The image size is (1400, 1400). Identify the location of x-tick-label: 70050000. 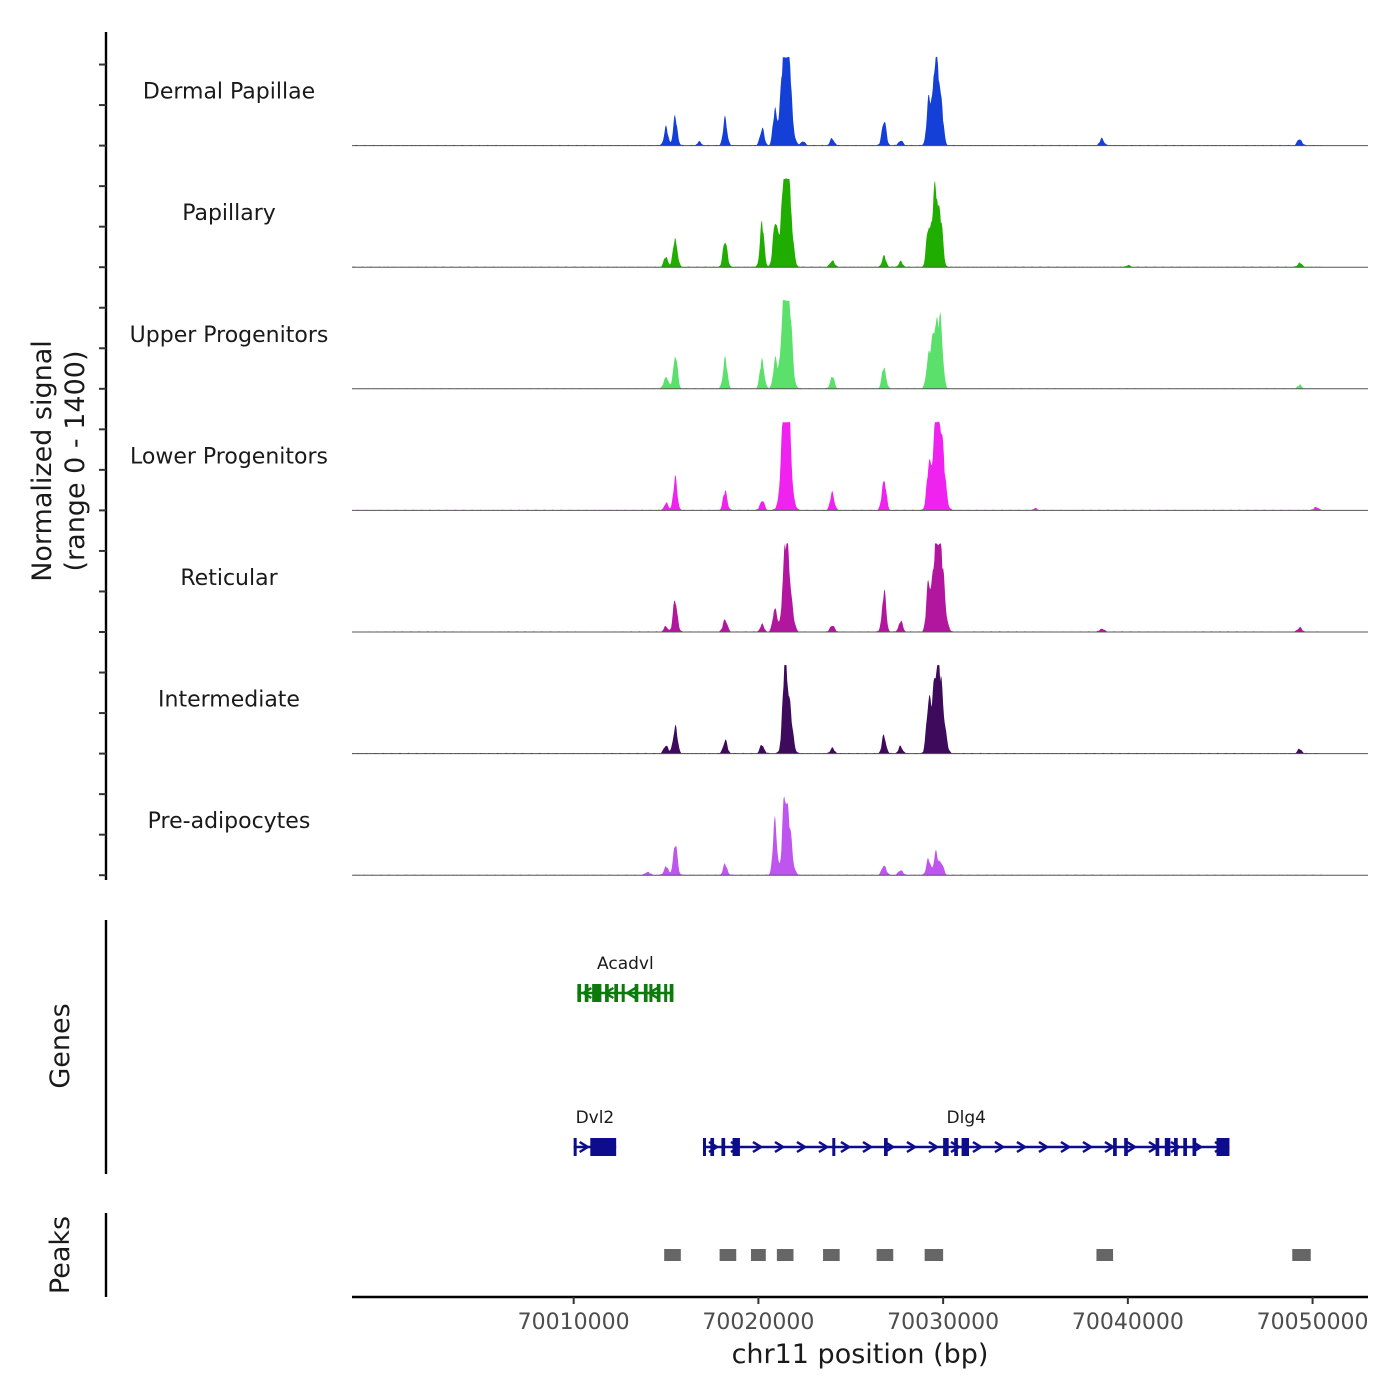
(1313, 1322).